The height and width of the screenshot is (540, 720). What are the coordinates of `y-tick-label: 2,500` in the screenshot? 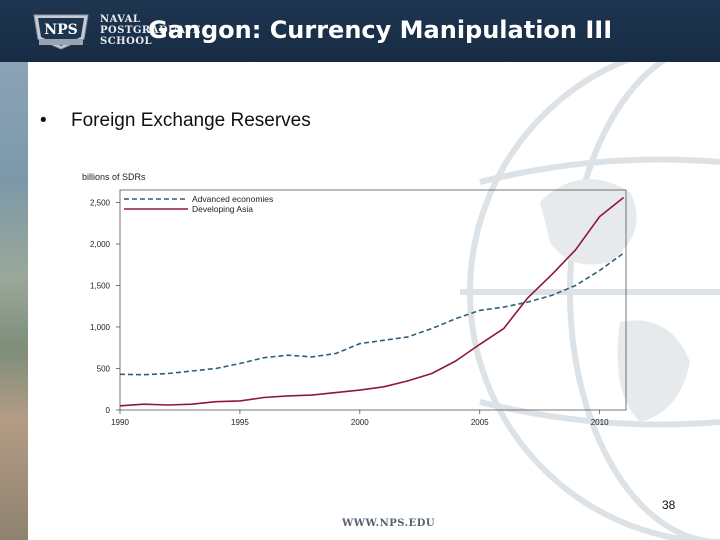 It's located at (100, 202).